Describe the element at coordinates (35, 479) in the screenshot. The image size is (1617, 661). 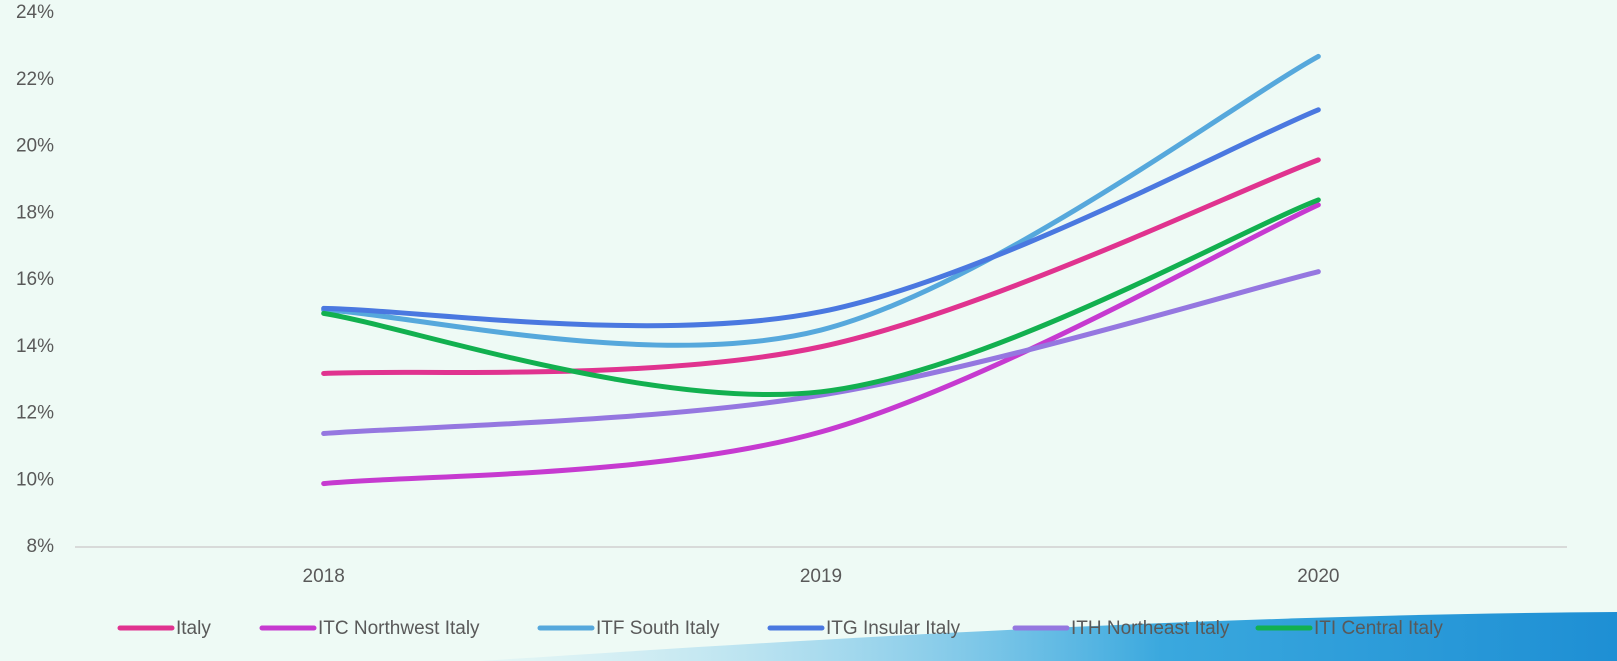
I see `y-tick-label: 10%` at that location.